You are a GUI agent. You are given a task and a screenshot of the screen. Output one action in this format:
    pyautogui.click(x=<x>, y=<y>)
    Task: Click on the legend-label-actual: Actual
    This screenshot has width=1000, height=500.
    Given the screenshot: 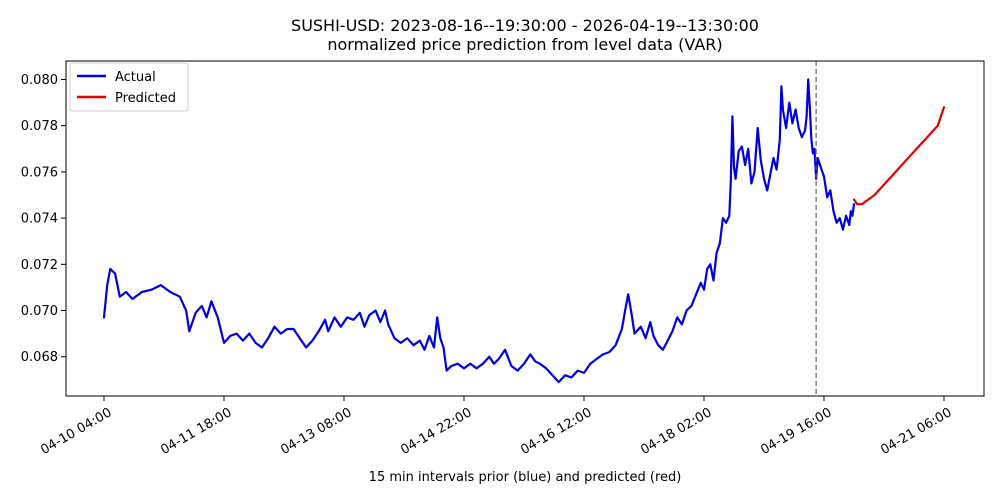 What is the action you would take?
    pyautogui.click(x=135, y=77)
    